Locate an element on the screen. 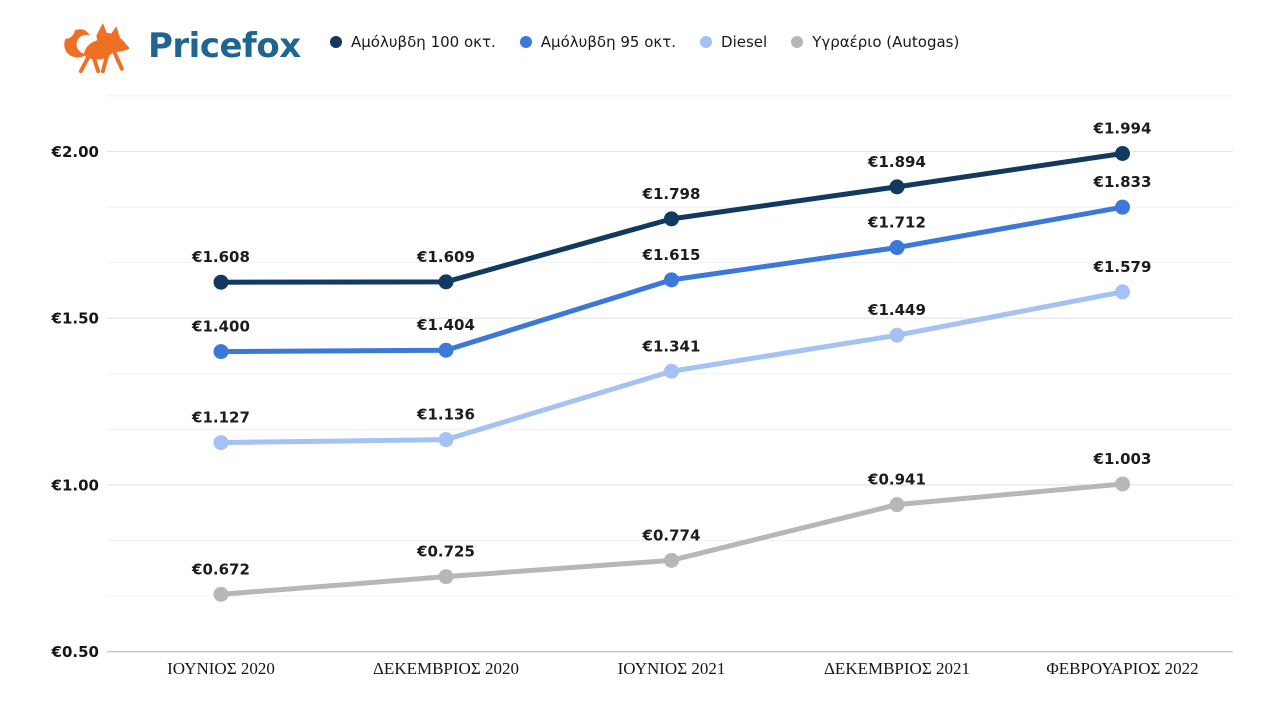 The height and width of the screenshot is (721, 1280). legend-label: Αμόλυβδη 95 οκτ. is located at coordinates (608, 42).